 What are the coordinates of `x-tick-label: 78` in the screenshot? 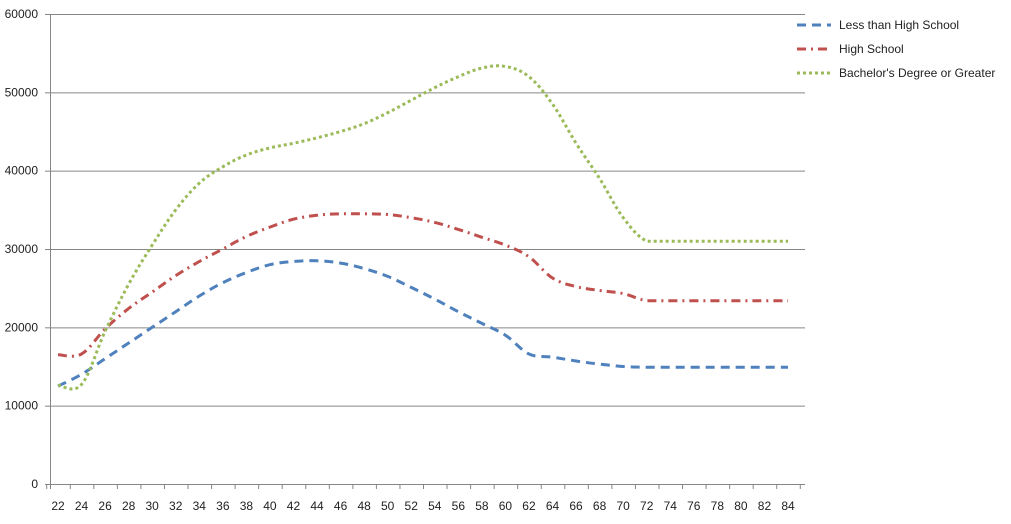 It's located at (718, 506).